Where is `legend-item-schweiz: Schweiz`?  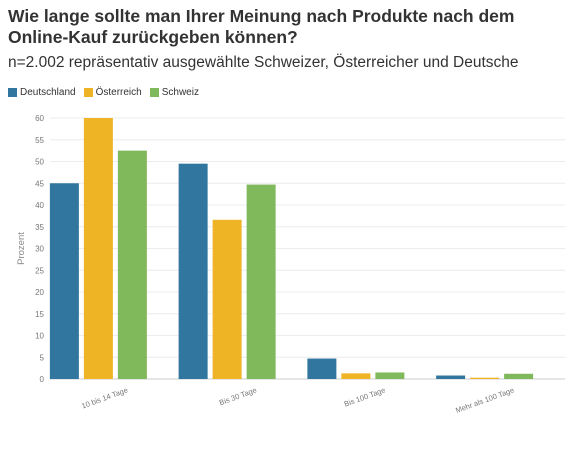 legend-item-schweiz: Schweiz is located at coordinates (174, 92).